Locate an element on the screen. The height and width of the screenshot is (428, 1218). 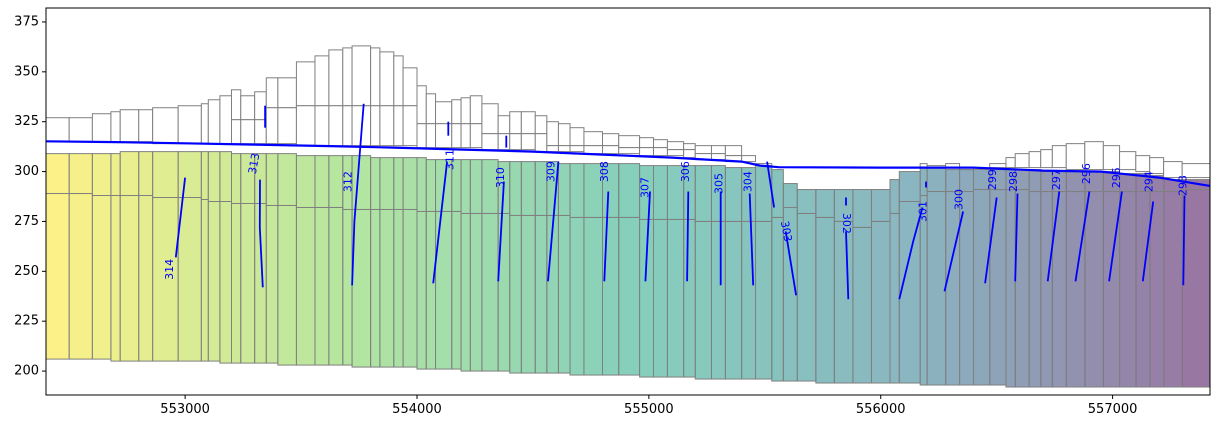
well-label: 313 is located at coordinates (254, 163).